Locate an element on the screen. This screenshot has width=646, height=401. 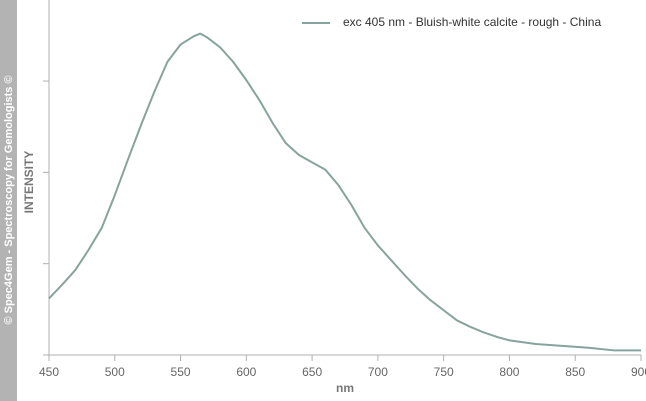
x-tick-label: 900 is located at coordinates (638, 372).